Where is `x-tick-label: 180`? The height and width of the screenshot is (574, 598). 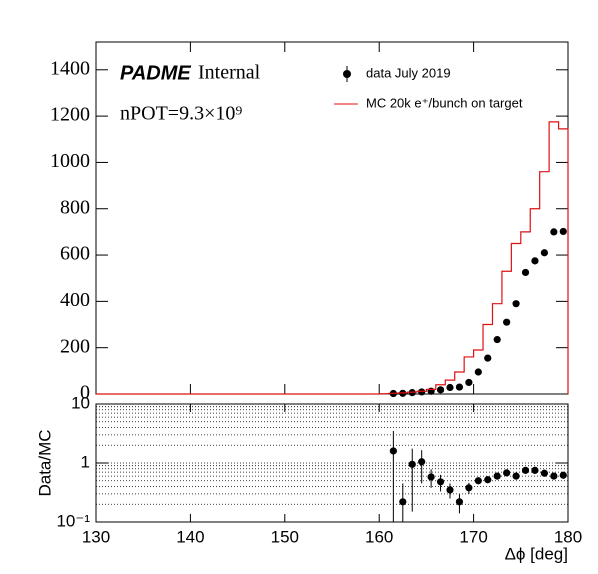
x-tick-label: 180 is located at coordinates (568, 536).